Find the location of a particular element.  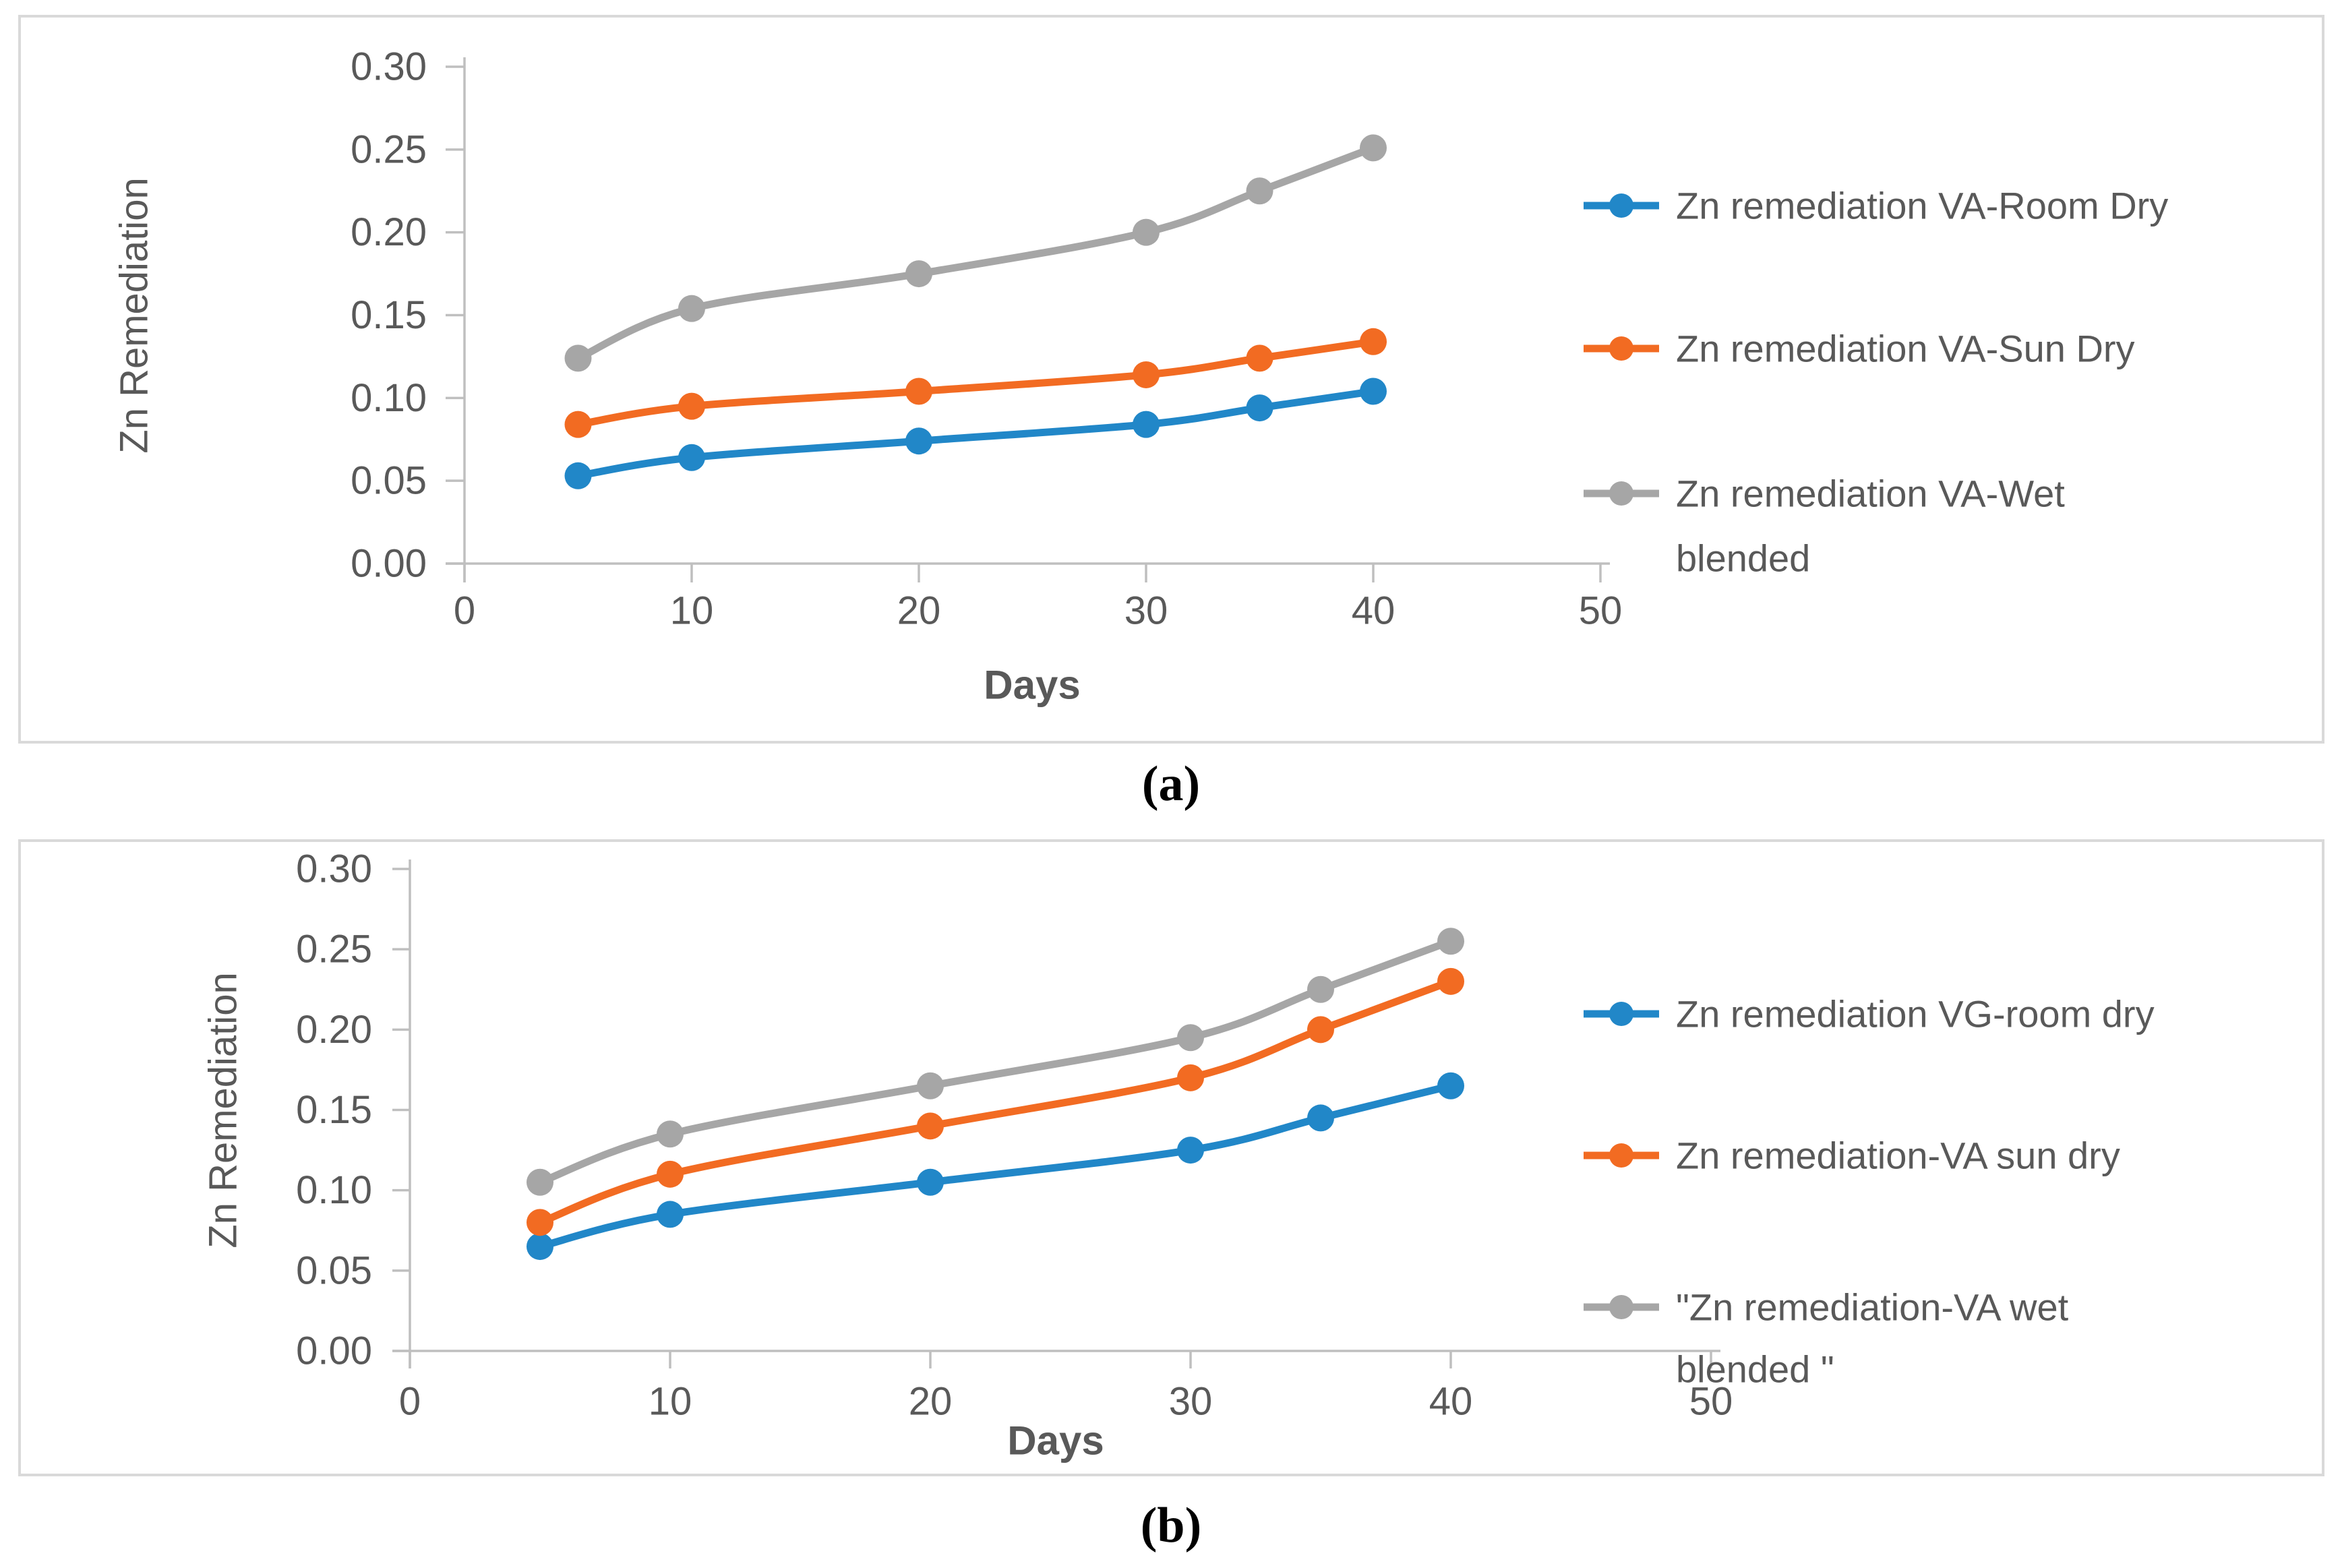

legend-item: "Zn remediation-VA wet blended " is located at coordinates (1826, 1338).